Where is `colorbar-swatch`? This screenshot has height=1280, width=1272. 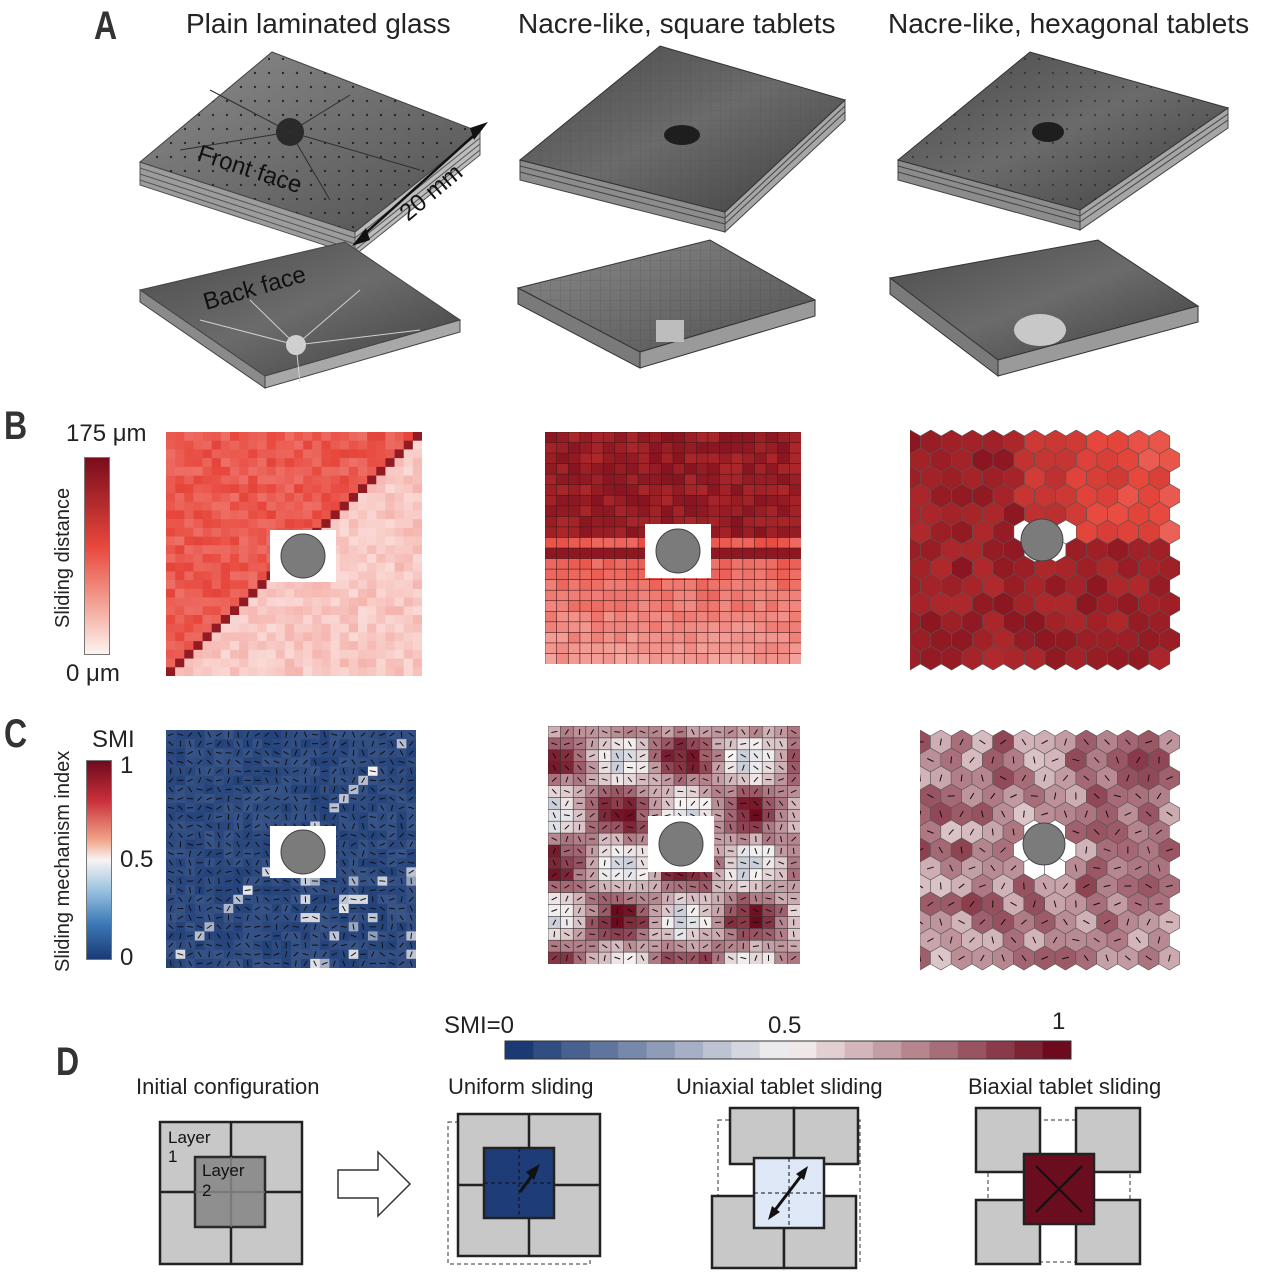
colorbar-swatch is located at coordinates (661, 1050).